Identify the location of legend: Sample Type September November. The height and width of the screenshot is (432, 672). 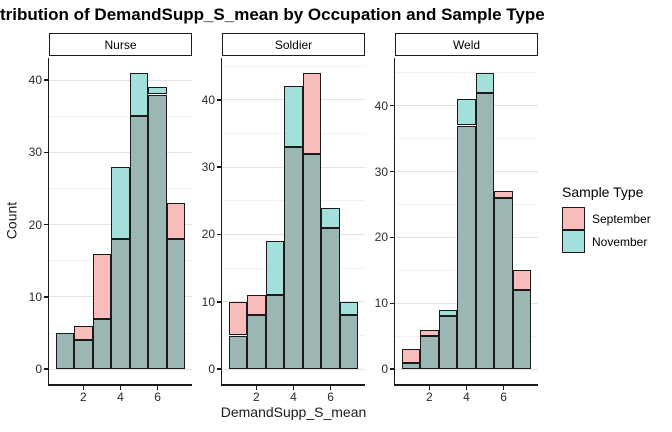
(606, 218).